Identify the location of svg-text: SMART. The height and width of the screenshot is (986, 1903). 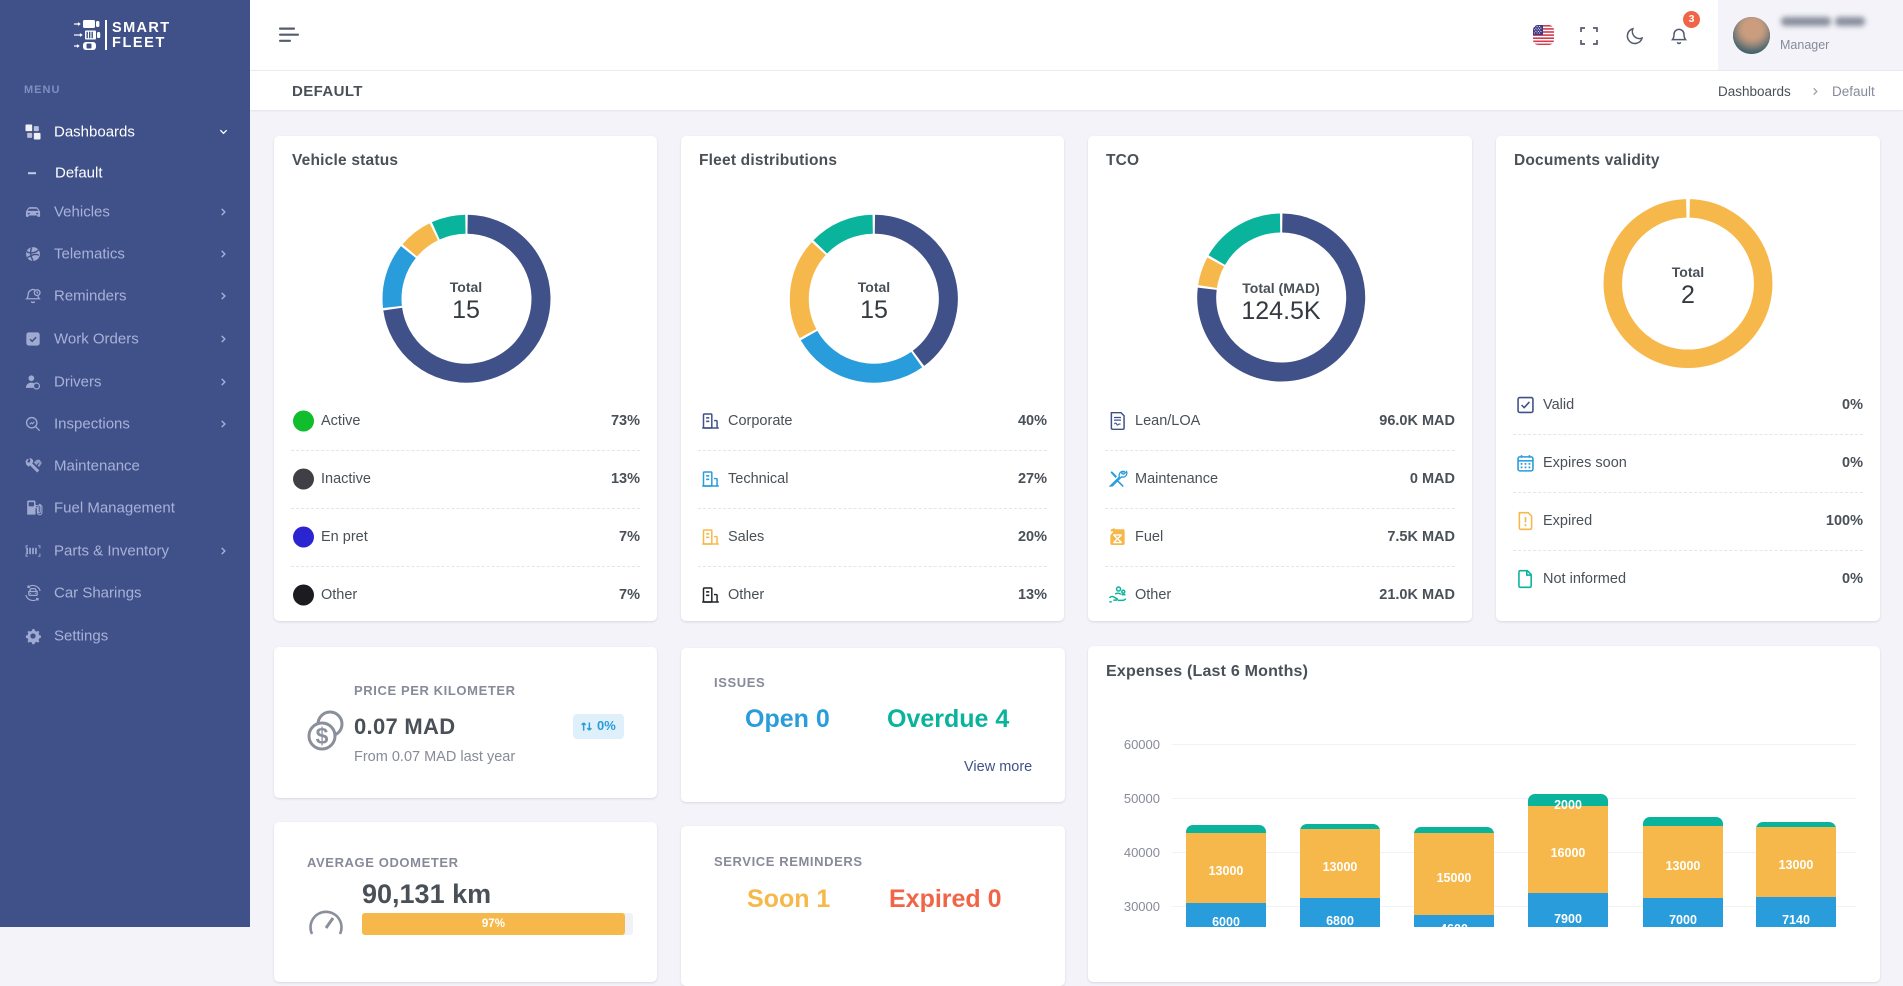
(141, 28).